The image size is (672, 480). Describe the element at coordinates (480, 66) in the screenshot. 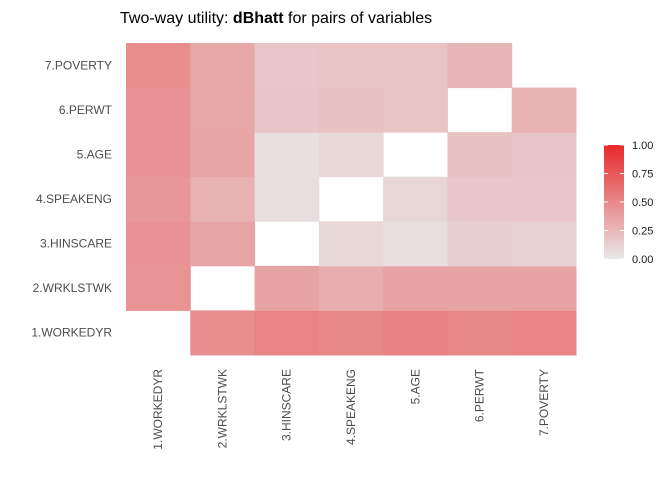

I see `heatmap-cell-6-perwt-7-poverty` at that location.